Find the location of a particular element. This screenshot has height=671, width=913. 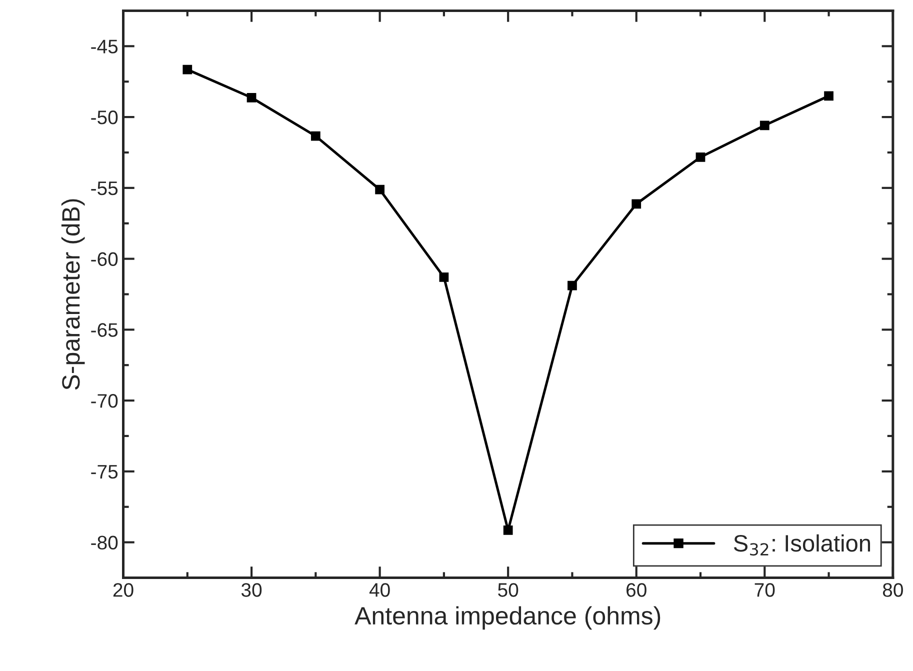

y-axis-title: S-parameter (dB) is located at coordinates (73, 294).